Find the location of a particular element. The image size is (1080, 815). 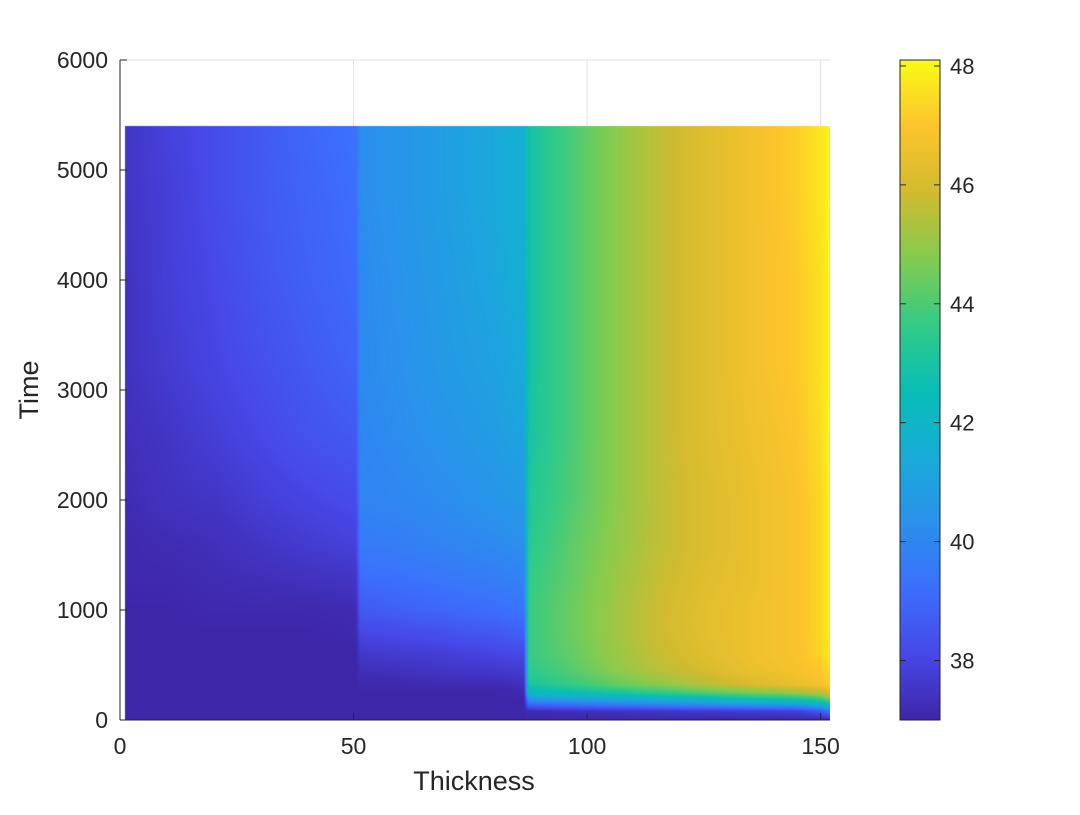

y-tick-label: 6000 is located at coordinates (82, 60).